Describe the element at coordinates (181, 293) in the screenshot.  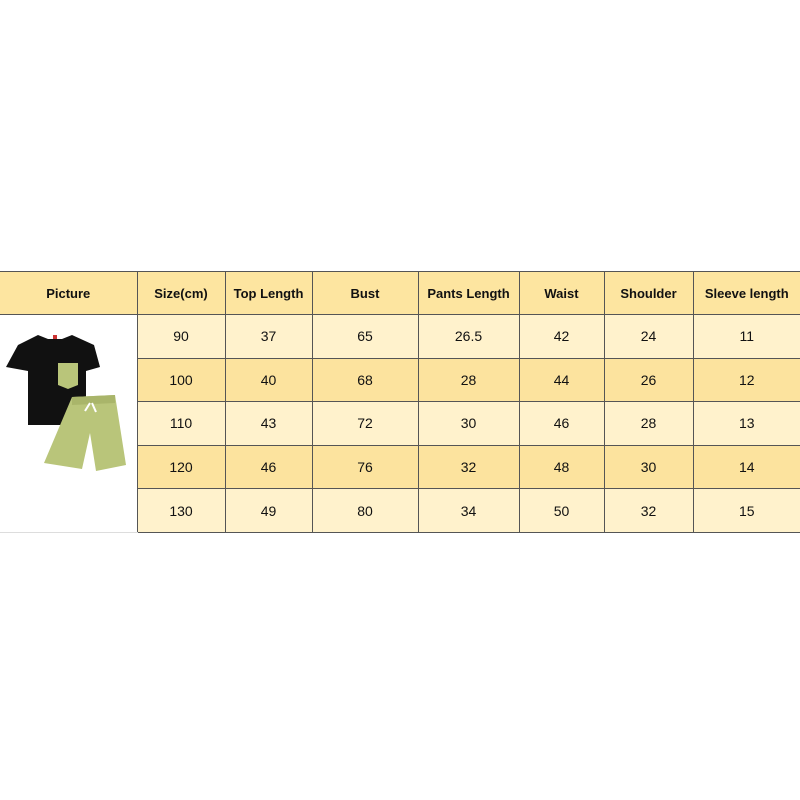
I see `header-size: Size(cm)` at that location.